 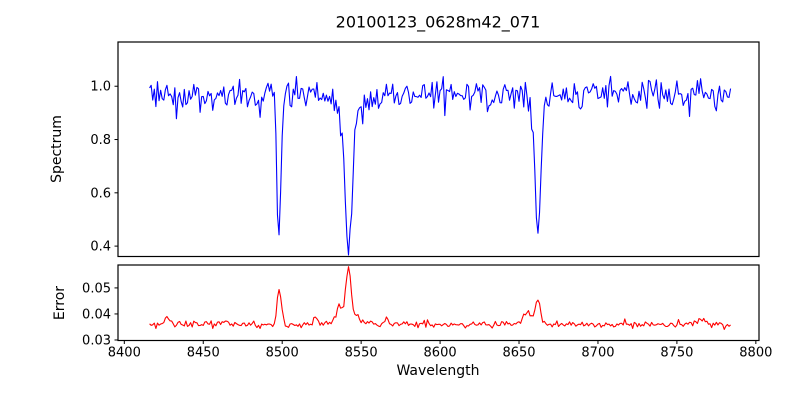 I want to click on xtick-label: 8450, so click(x=203, y=353).